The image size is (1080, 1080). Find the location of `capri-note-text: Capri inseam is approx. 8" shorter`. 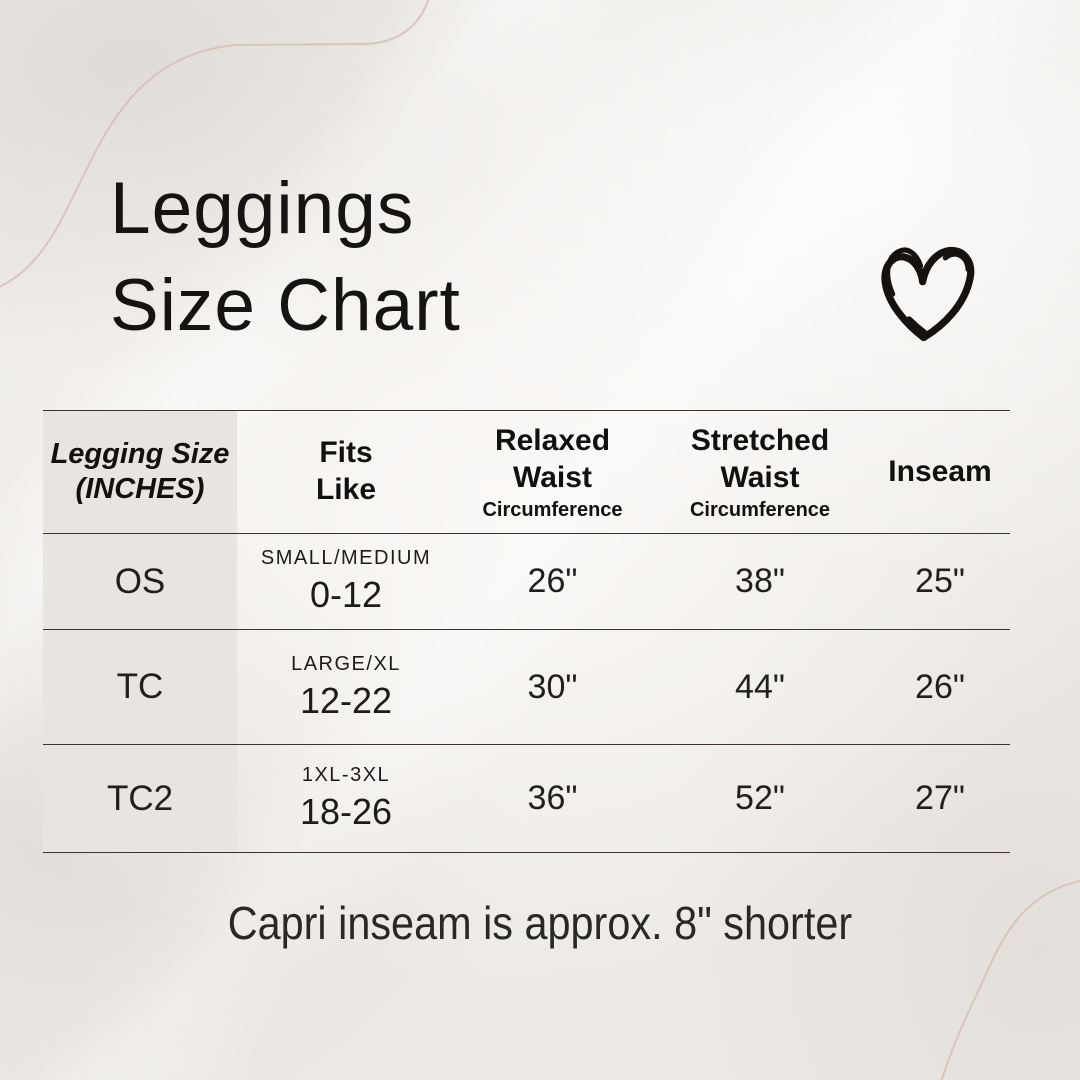

capri-note-text: Capri inseam is approx. 8" shorter is located at coordinates (540, 923).